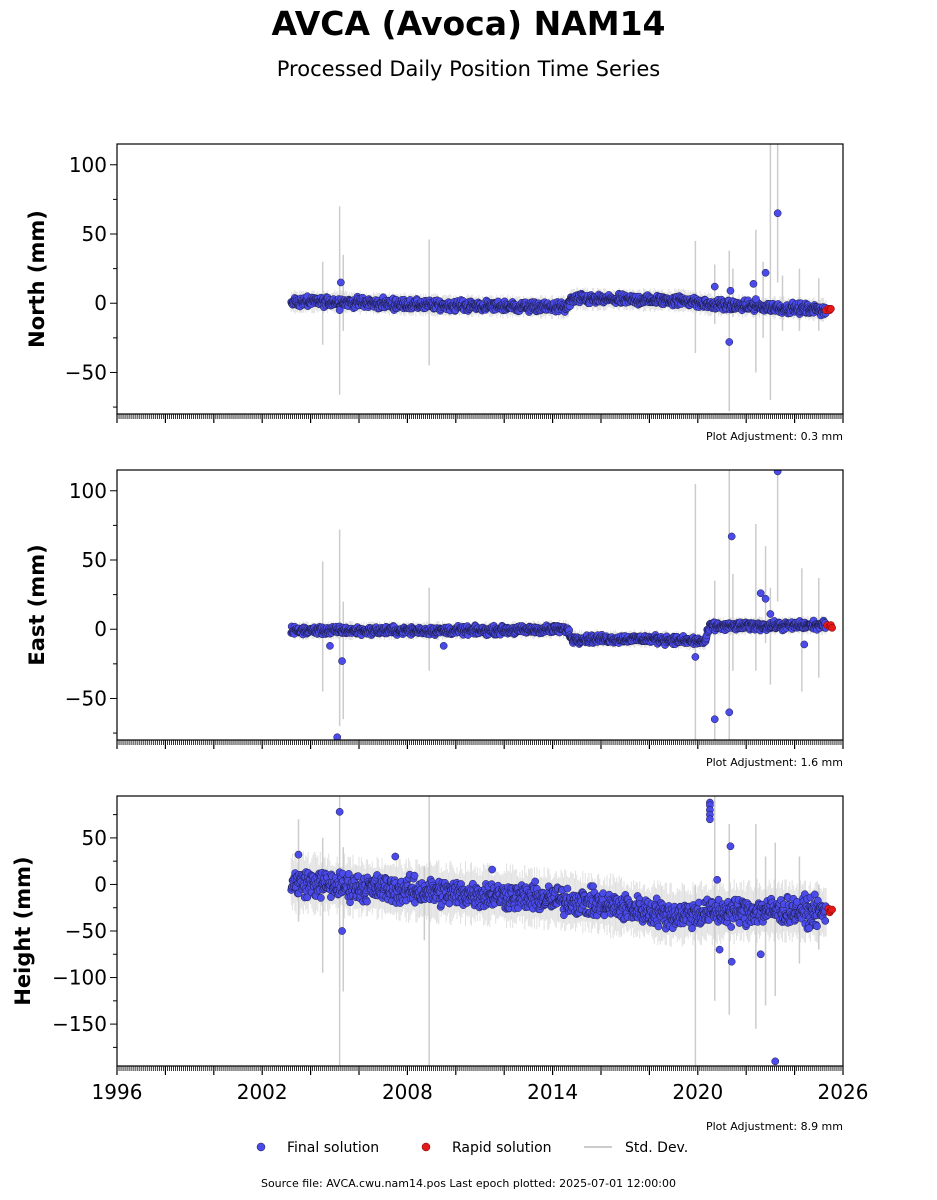 Image resolution: width=937 pixels, height=1200 pixels. Describe the element at coordinates (37, 279) in the screenshot. I see `y-axis-label: North (mm)` at that location.